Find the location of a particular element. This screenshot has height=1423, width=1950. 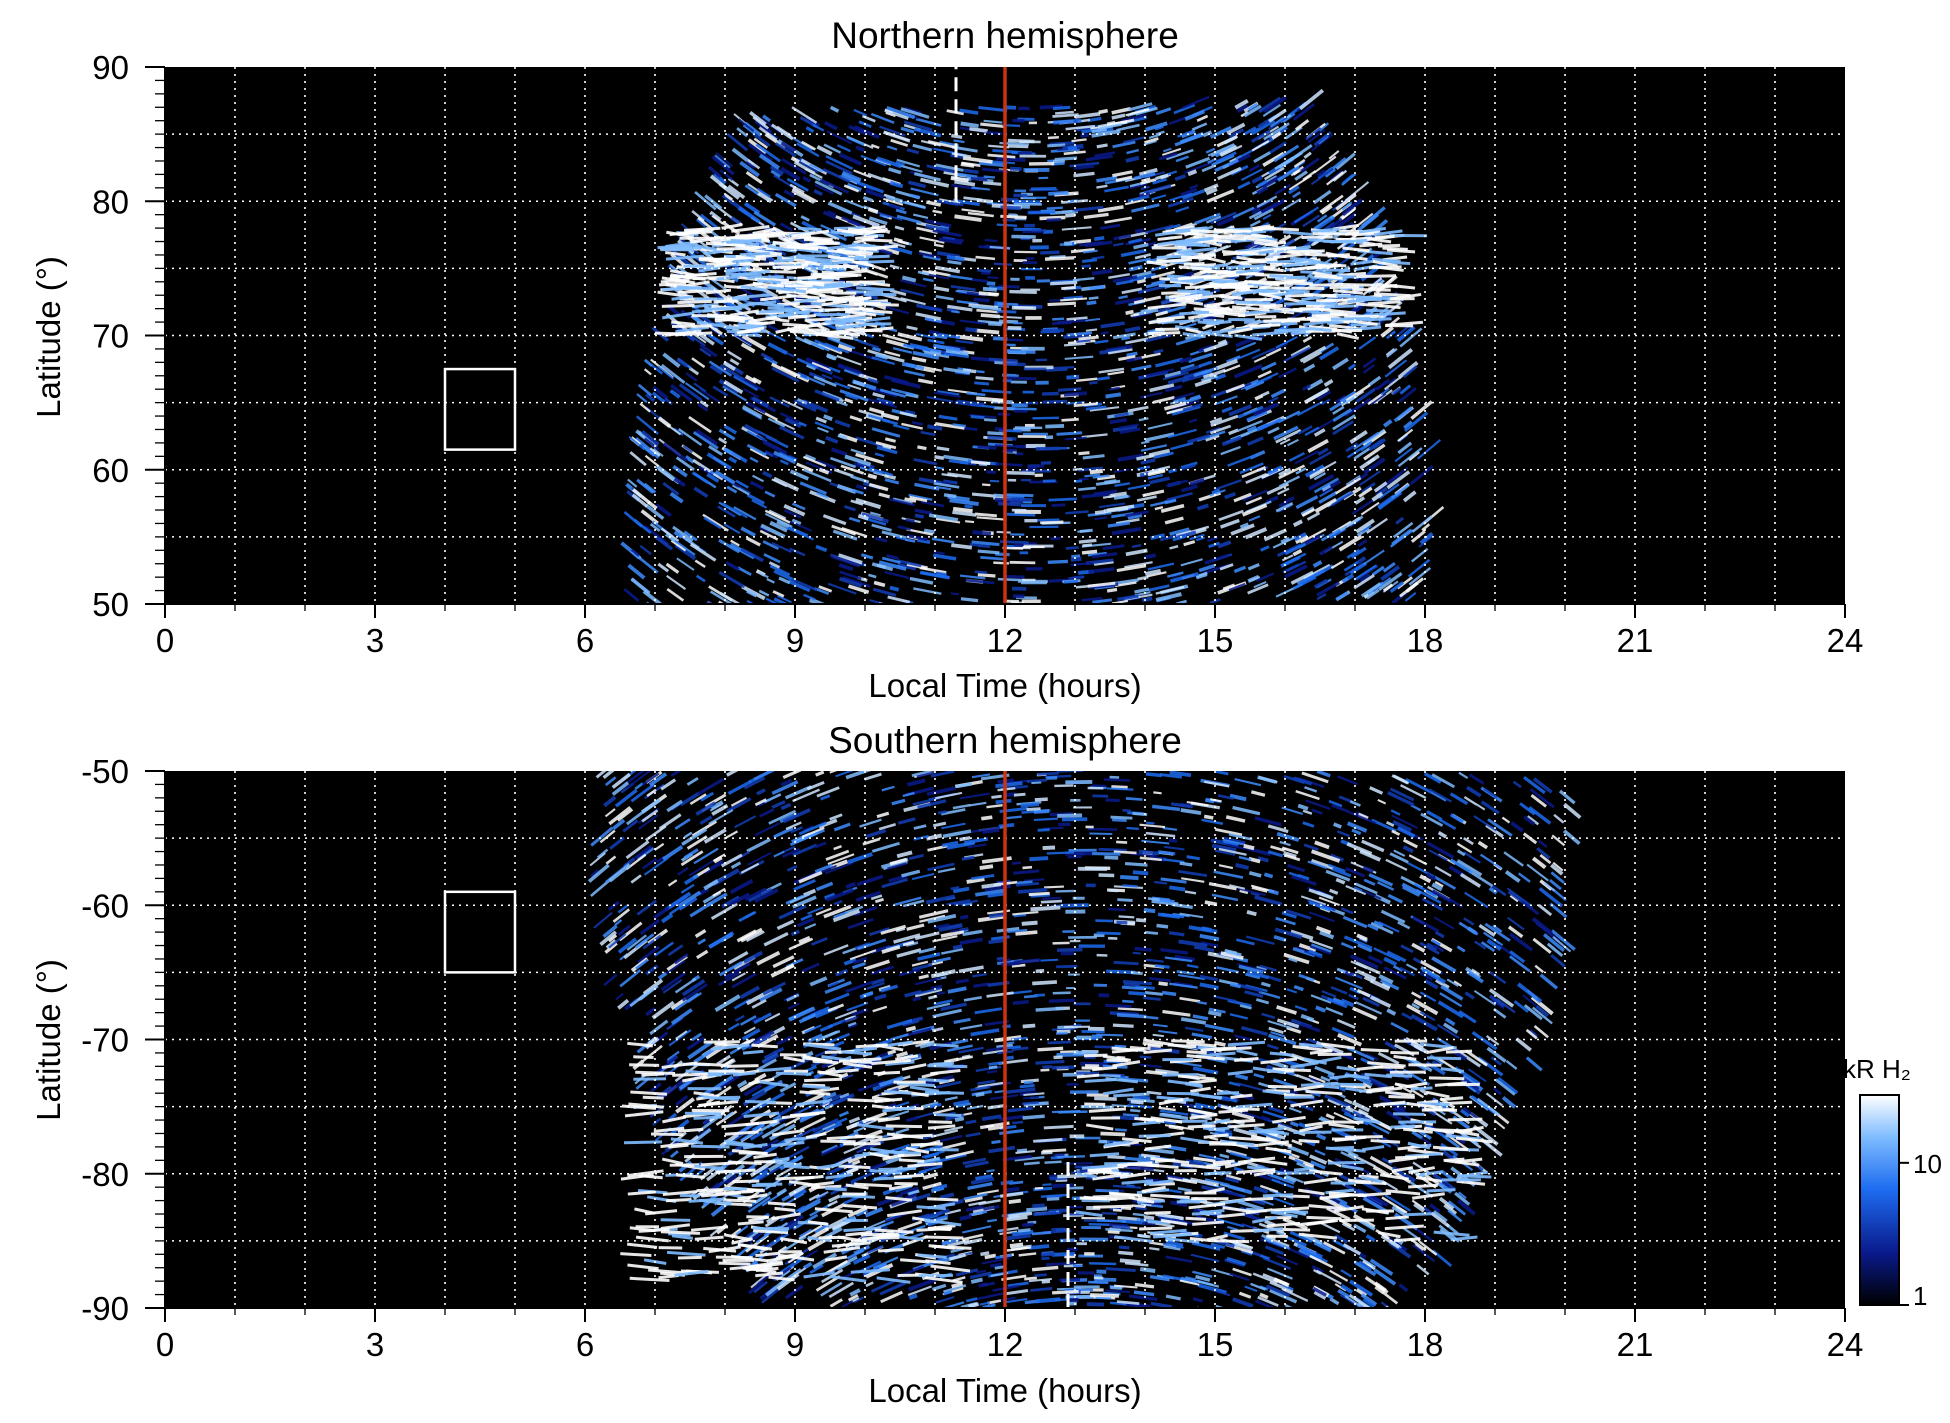

colorbar-label: kR H₂ is located at coordinates (1877, 1069).